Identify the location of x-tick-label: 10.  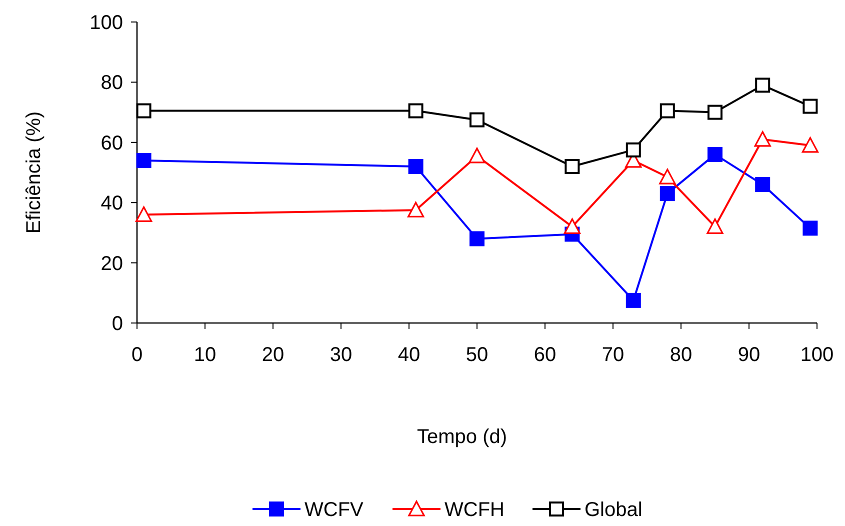
(205, 355).